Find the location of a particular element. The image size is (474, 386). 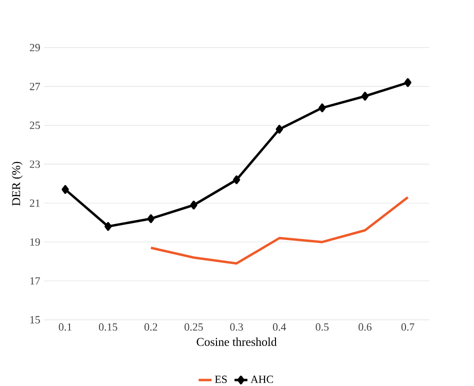

legend-label: ES is located at coordinates (220, 379).